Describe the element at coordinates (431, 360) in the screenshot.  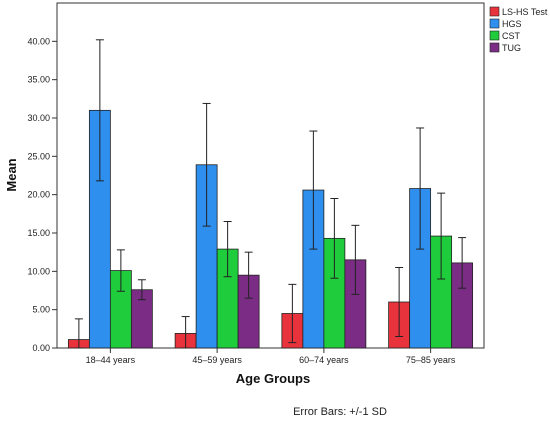
I see `x-tick-label: 75–85 years` at that location.